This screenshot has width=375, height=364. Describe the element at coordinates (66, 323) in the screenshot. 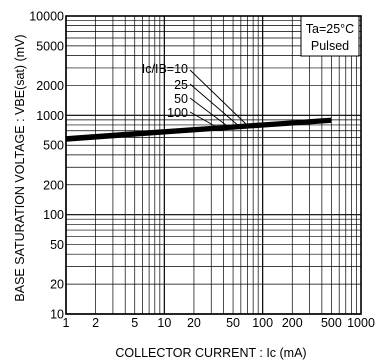

I see `x-tick-label: 1` at that location.